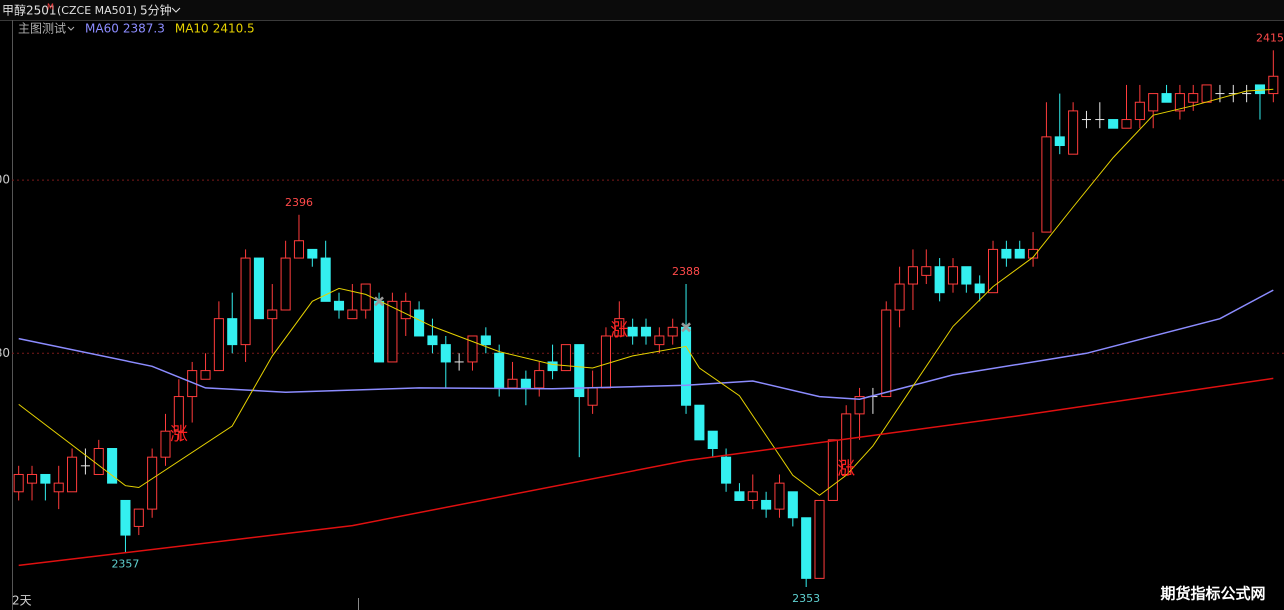 This screenshot has width=1284, height=610. What do you see at coordinates (22, 601) in the screenshot?
I see `footer-label: 2天` at bounding box center [22, 601].